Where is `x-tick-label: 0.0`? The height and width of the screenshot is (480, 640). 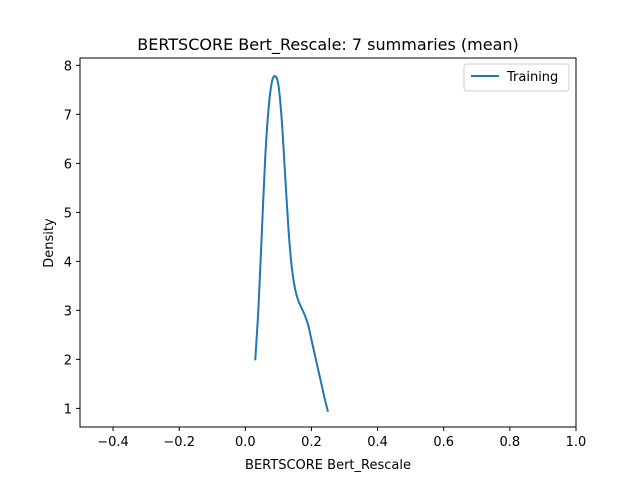 x-tick-label: 0.0 is located at coordinates (245, 442).